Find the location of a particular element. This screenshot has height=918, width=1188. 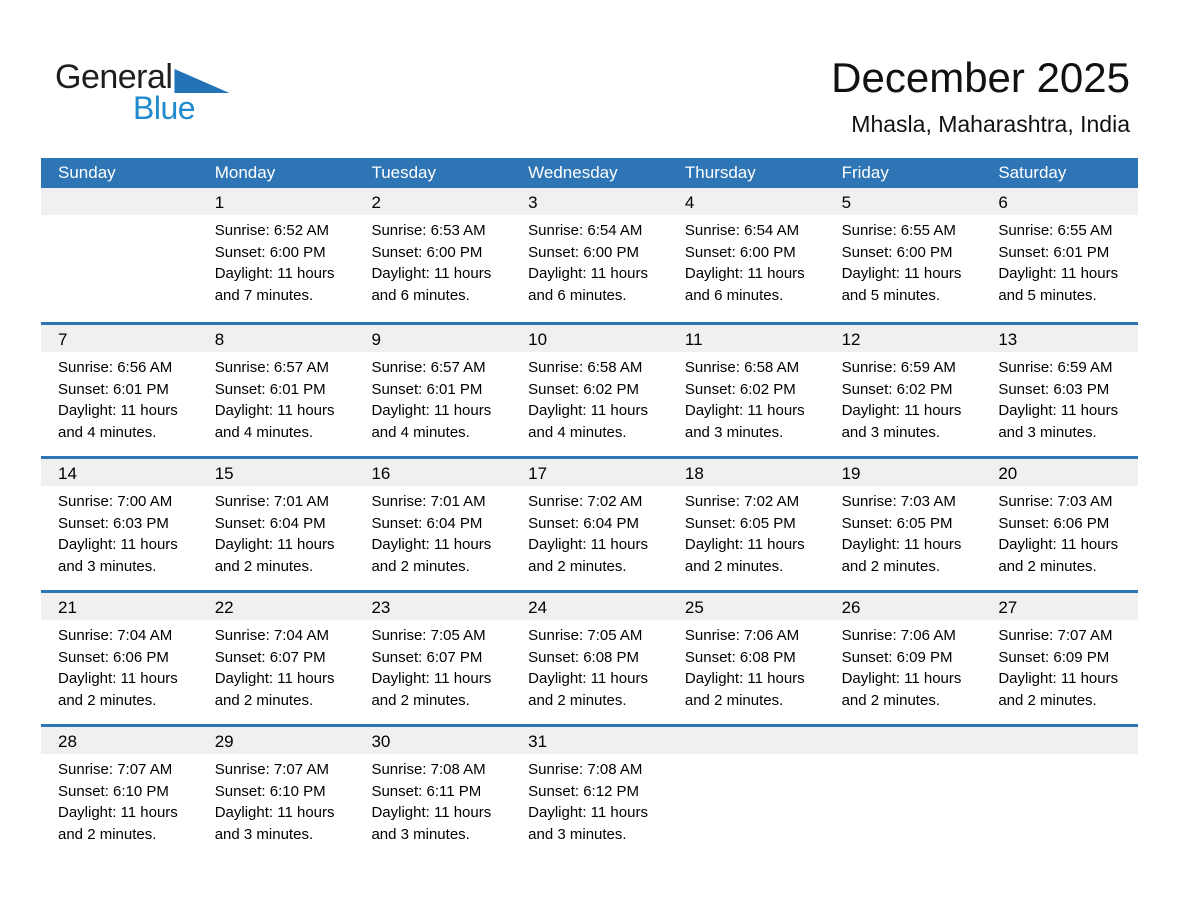

sunset-text: Sunset: 6:03 PM is located at coordinates (113, 523).